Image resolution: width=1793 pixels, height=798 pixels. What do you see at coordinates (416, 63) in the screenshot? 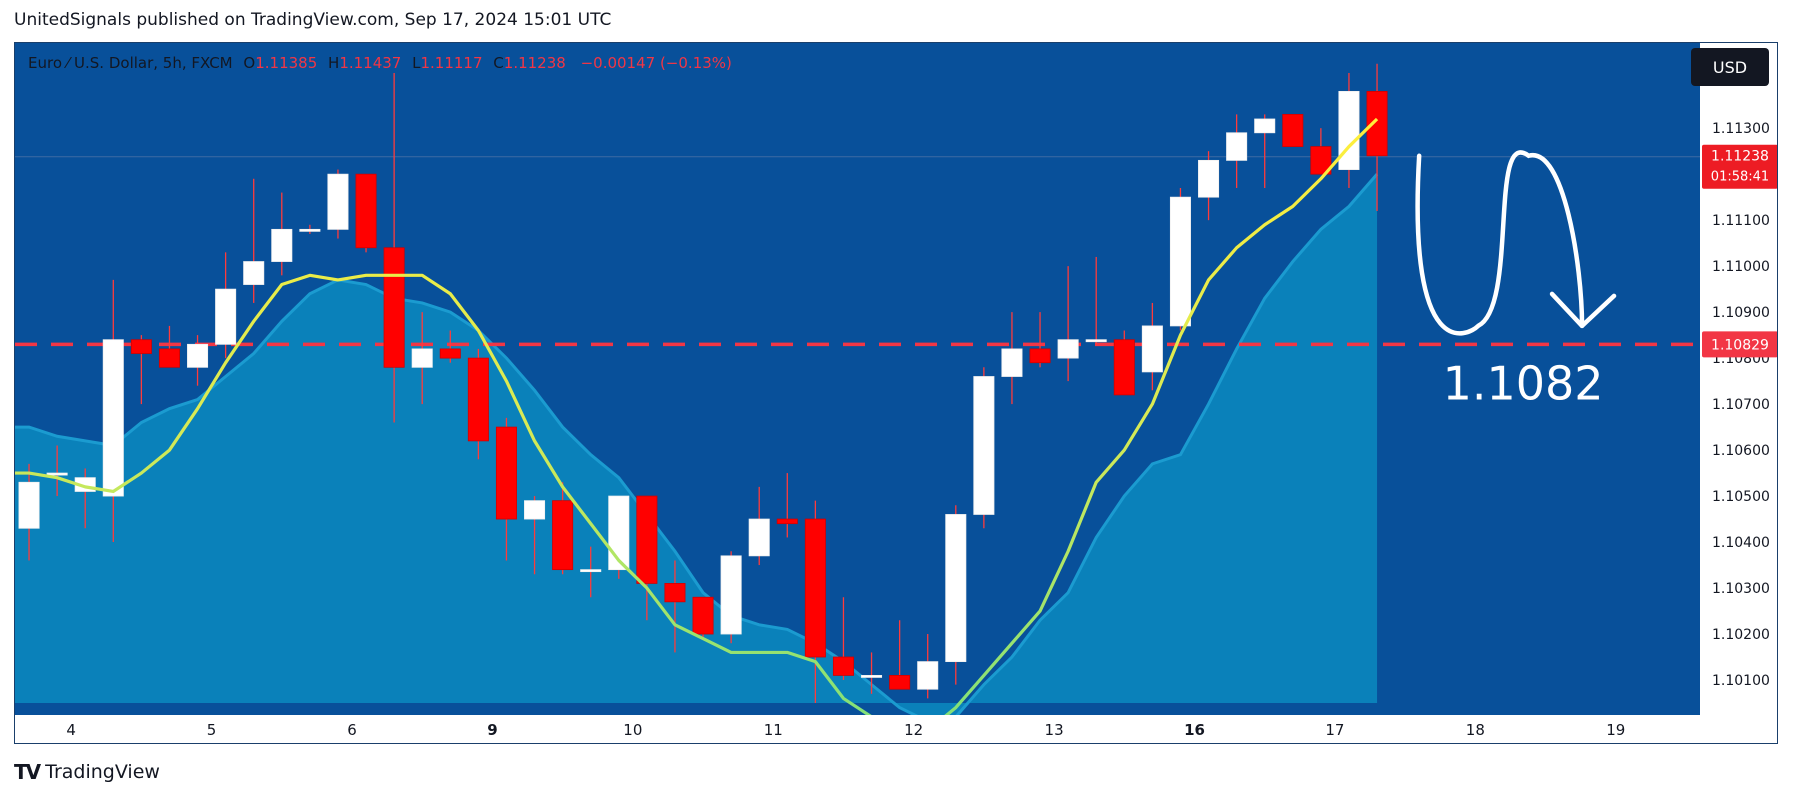
I see `low-label: L` at bounding box center [416, 63].